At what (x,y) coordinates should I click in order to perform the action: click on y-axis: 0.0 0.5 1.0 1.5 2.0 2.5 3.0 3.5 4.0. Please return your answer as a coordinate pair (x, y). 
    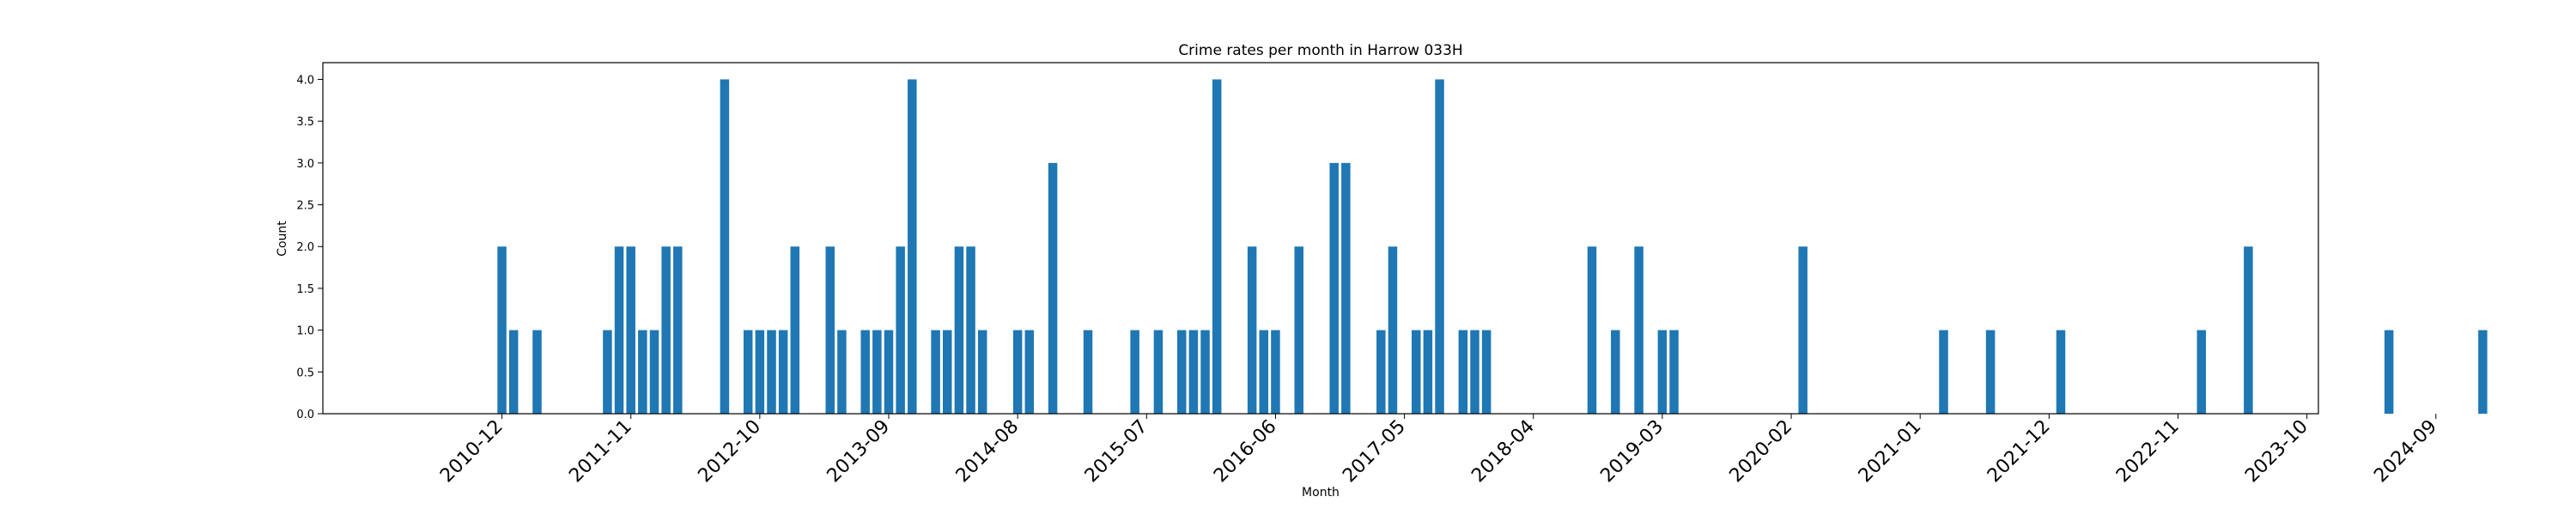
    Looking at the image, I should click on (310, 247).